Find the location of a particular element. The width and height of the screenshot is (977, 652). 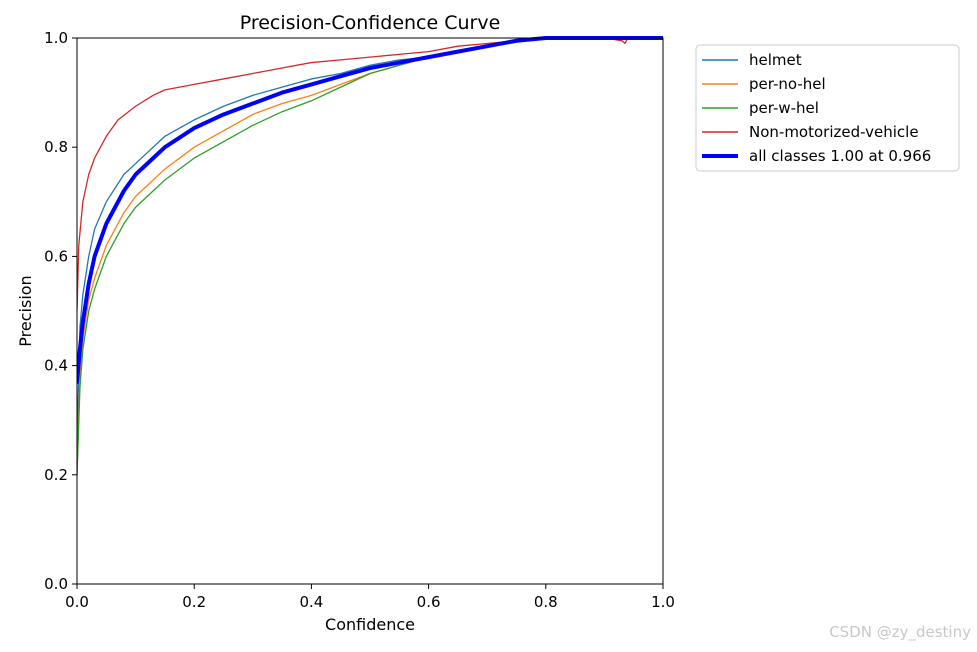

y-tick-label: 0.2 is located at coordinates (56, 475).